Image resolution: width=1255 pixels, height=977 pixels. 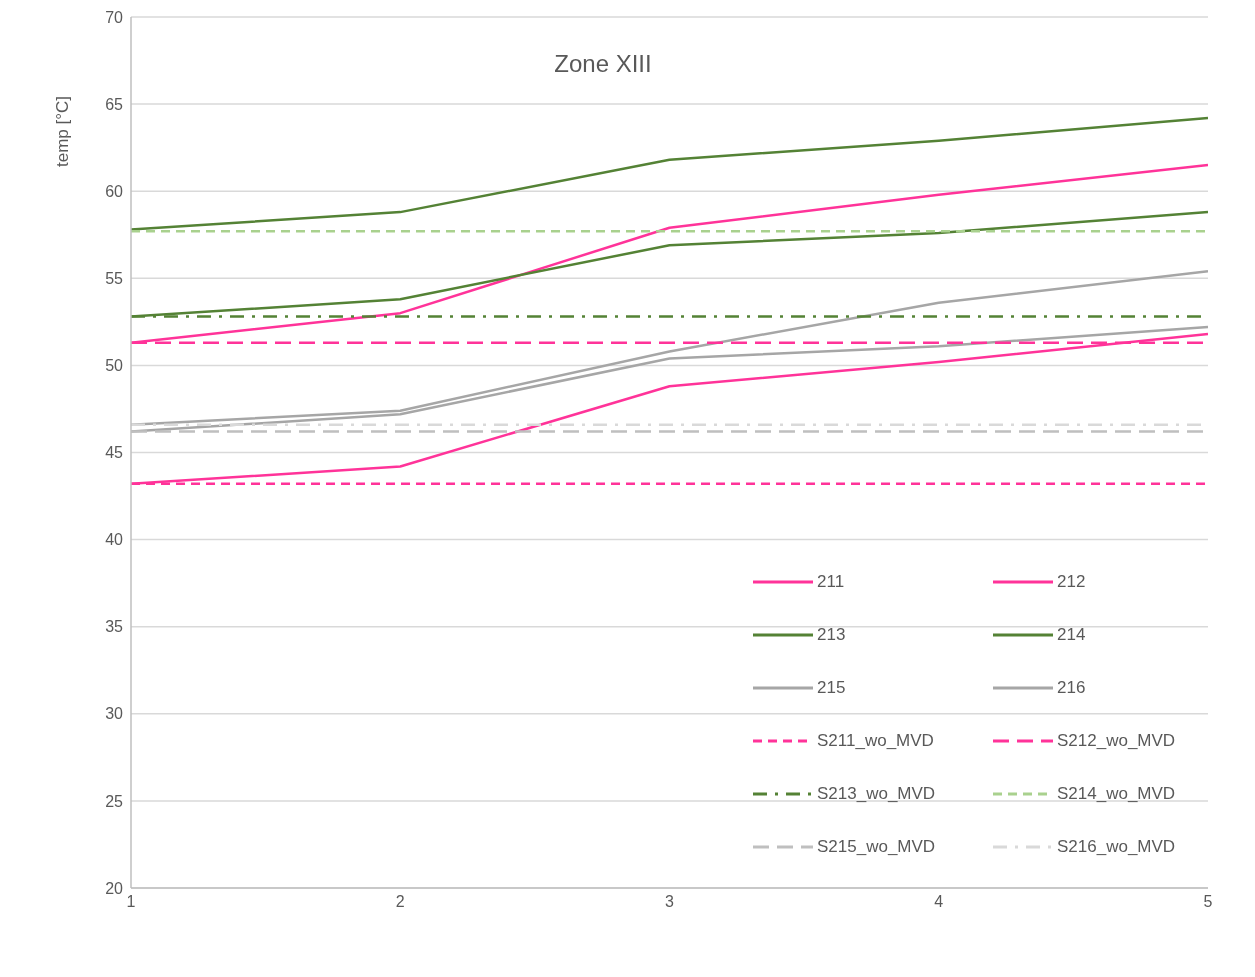 What do you see at coordinates (831, 635) in the screenshot?
I see `legend-label: 213` at bounding box center [831, 635].